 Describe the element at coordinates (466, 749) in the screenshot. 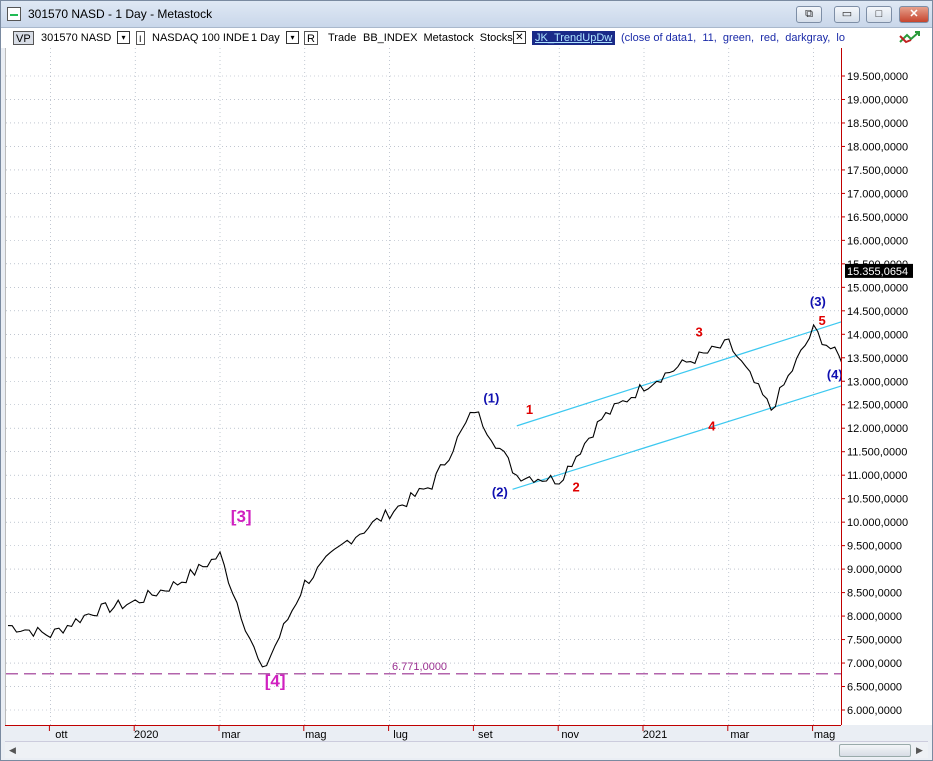

I see `horizontal-scrollbar: ◀ ▶` at that location.